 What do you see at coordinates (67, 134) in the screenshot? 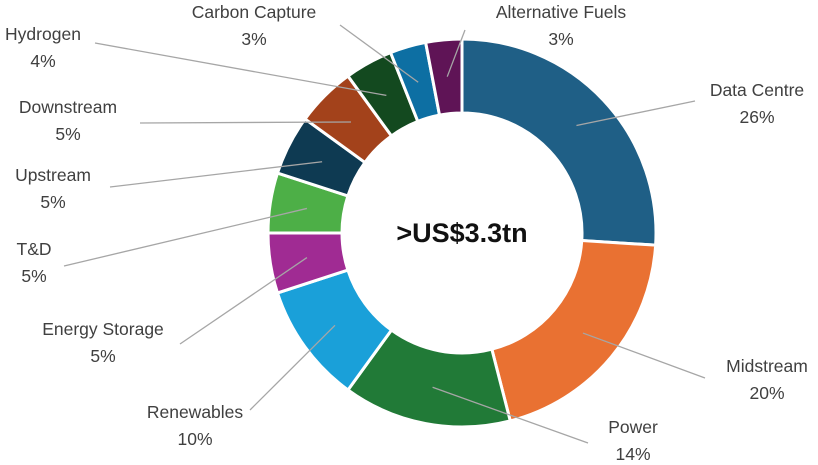
I see `slice-value-downstream: 5%` at bounding box center [67, 134].